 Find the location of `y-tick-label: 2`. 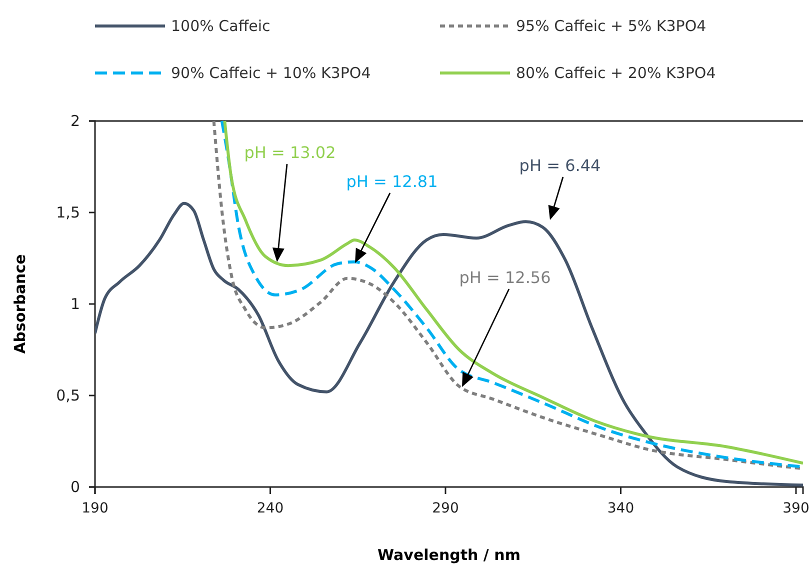

y-tick-label: 2 is located at coordinates (75, 121).